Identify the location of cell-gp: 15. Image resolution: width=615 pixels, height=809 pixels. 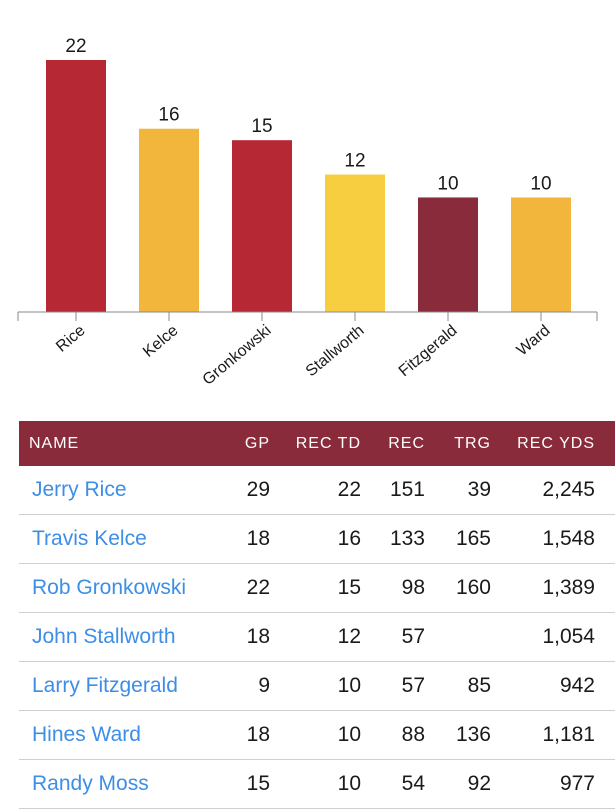
(244, 784).